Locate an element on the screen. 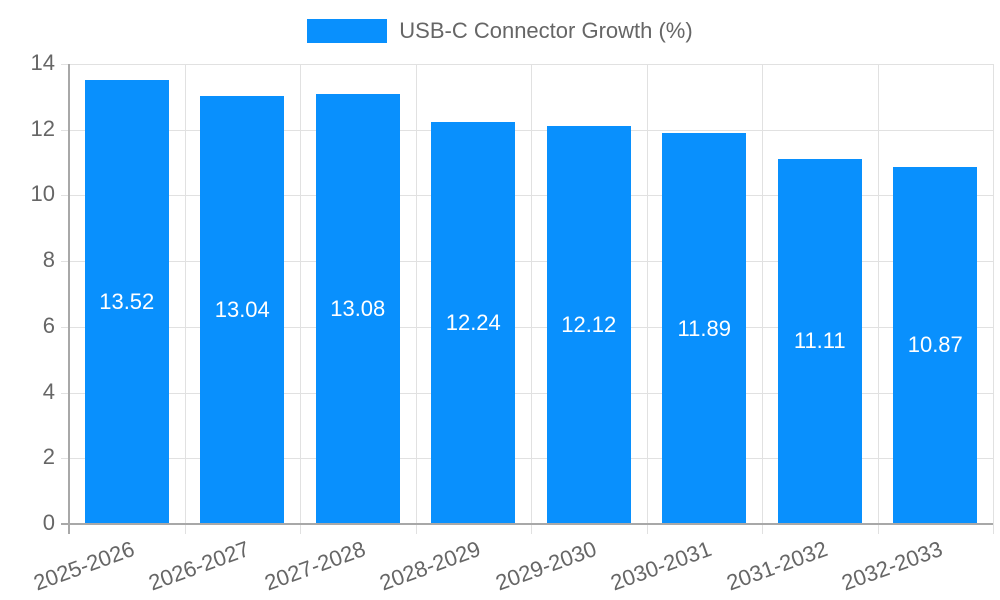  legend-swatch is located at coordinates (347, 31).